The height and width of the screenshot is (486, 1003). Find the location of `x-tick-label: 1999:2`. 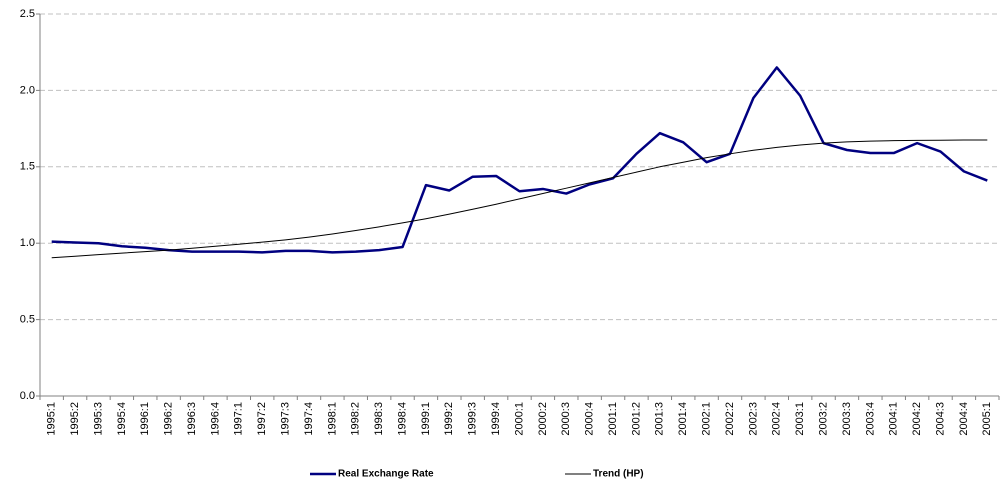

x-tick-label: 1999:2 is located at coordinates (449, 419).